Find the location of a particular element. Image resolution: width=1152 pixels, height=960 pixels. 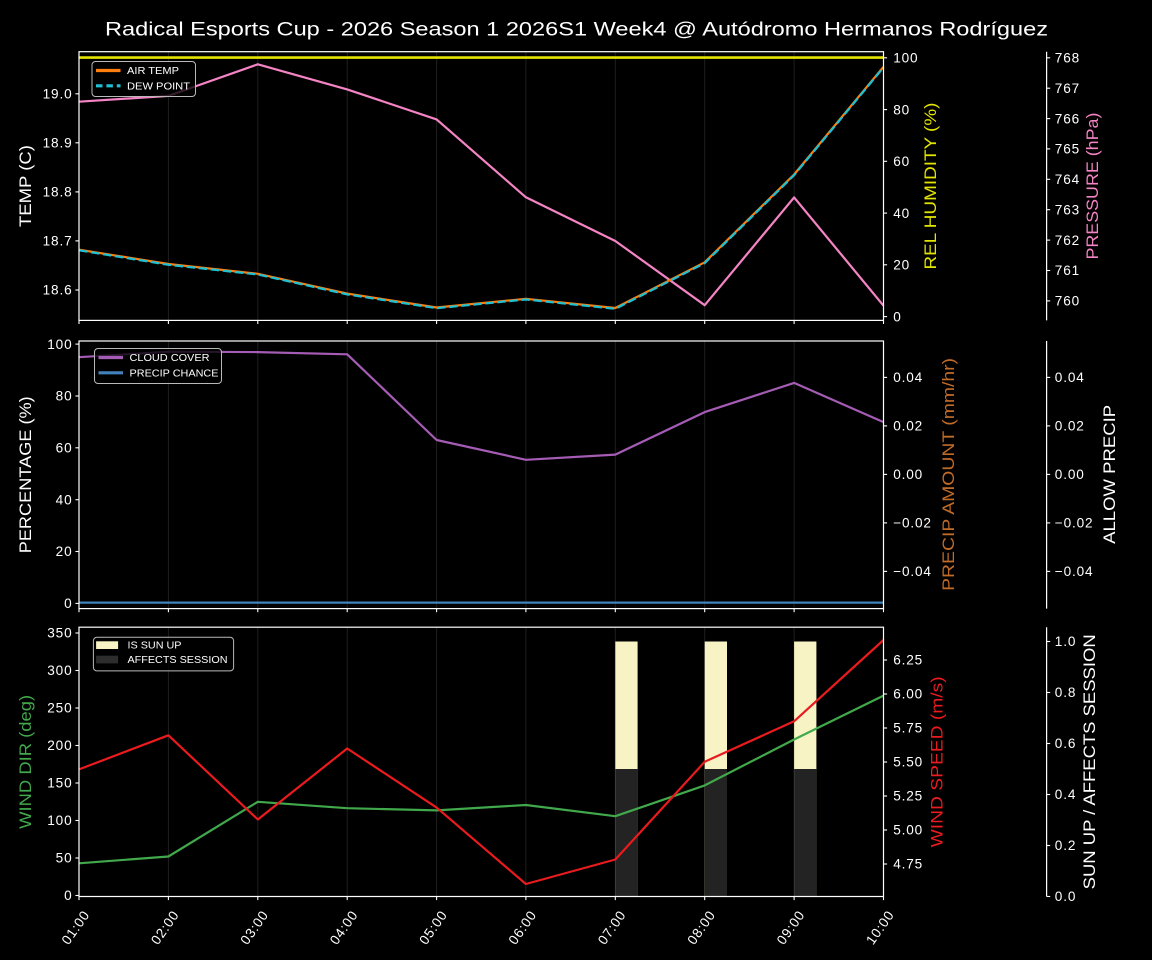

svg-text: 766 is located at coordinates (1067, 118).